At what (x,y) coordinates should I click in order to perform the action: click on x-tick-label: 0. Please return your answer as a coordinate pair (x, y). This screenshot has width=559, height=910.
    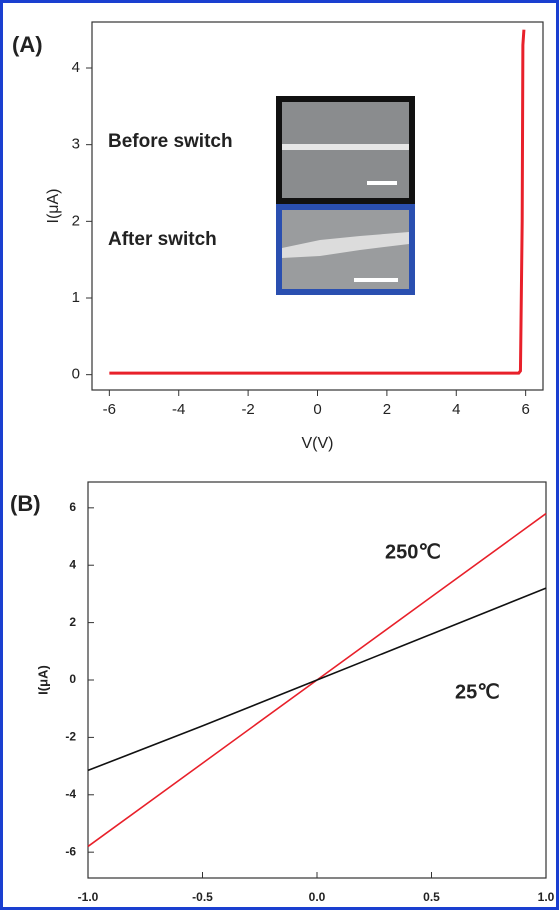
    Looking at the image, I should click on (317, 409).